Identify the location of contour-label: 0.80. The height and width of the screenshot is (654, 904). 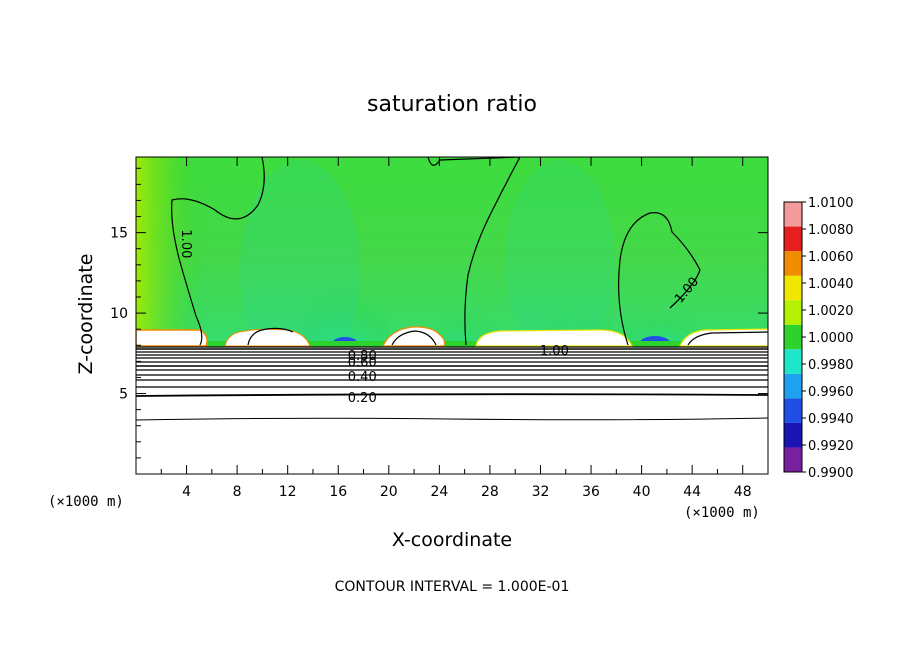
(362, 356).